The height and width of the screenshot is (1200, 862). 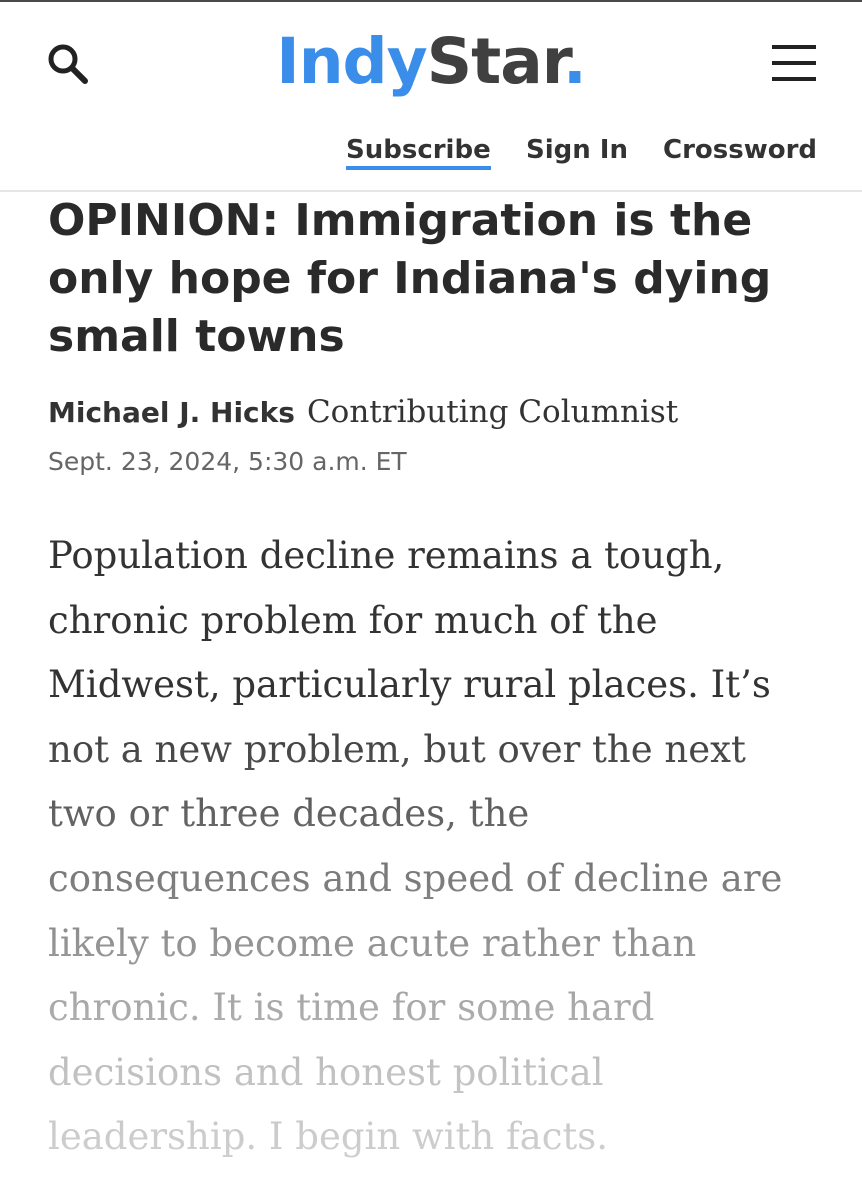 I want to click on nav-sign-in-label: Sign In, so click(x=577, y=150).